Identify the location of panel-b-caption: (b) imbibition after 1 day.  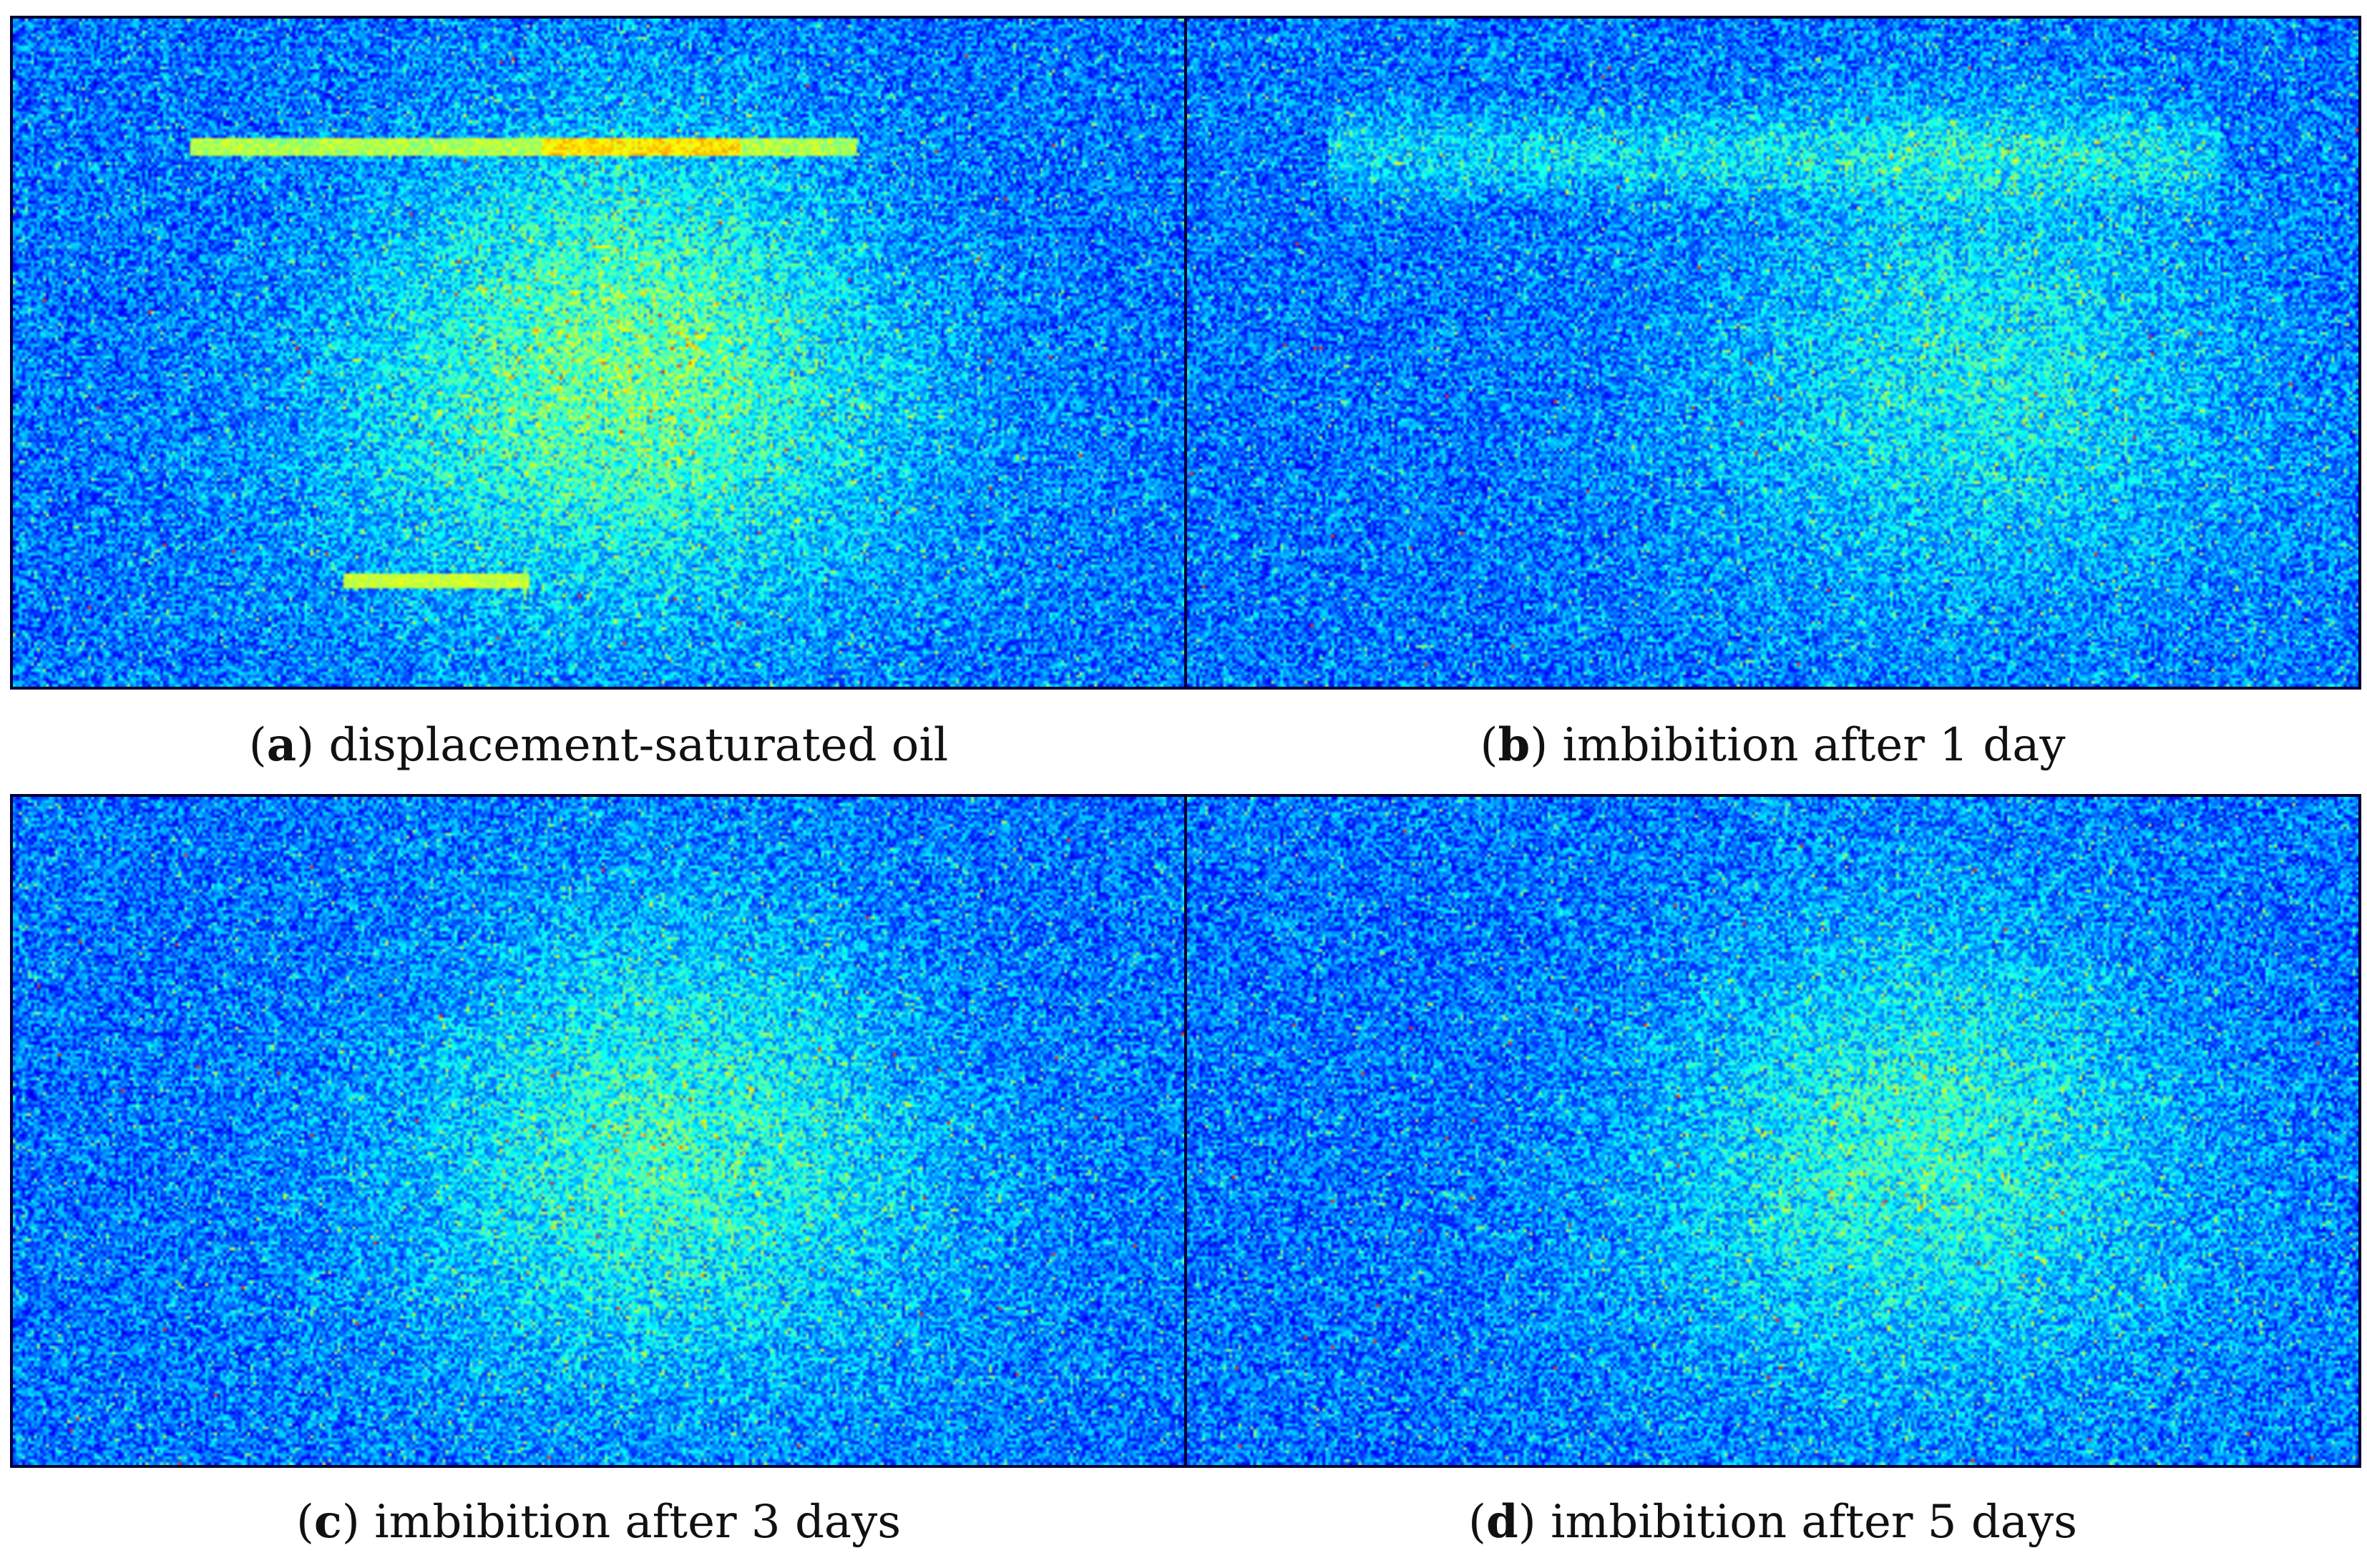
(1773, 745).